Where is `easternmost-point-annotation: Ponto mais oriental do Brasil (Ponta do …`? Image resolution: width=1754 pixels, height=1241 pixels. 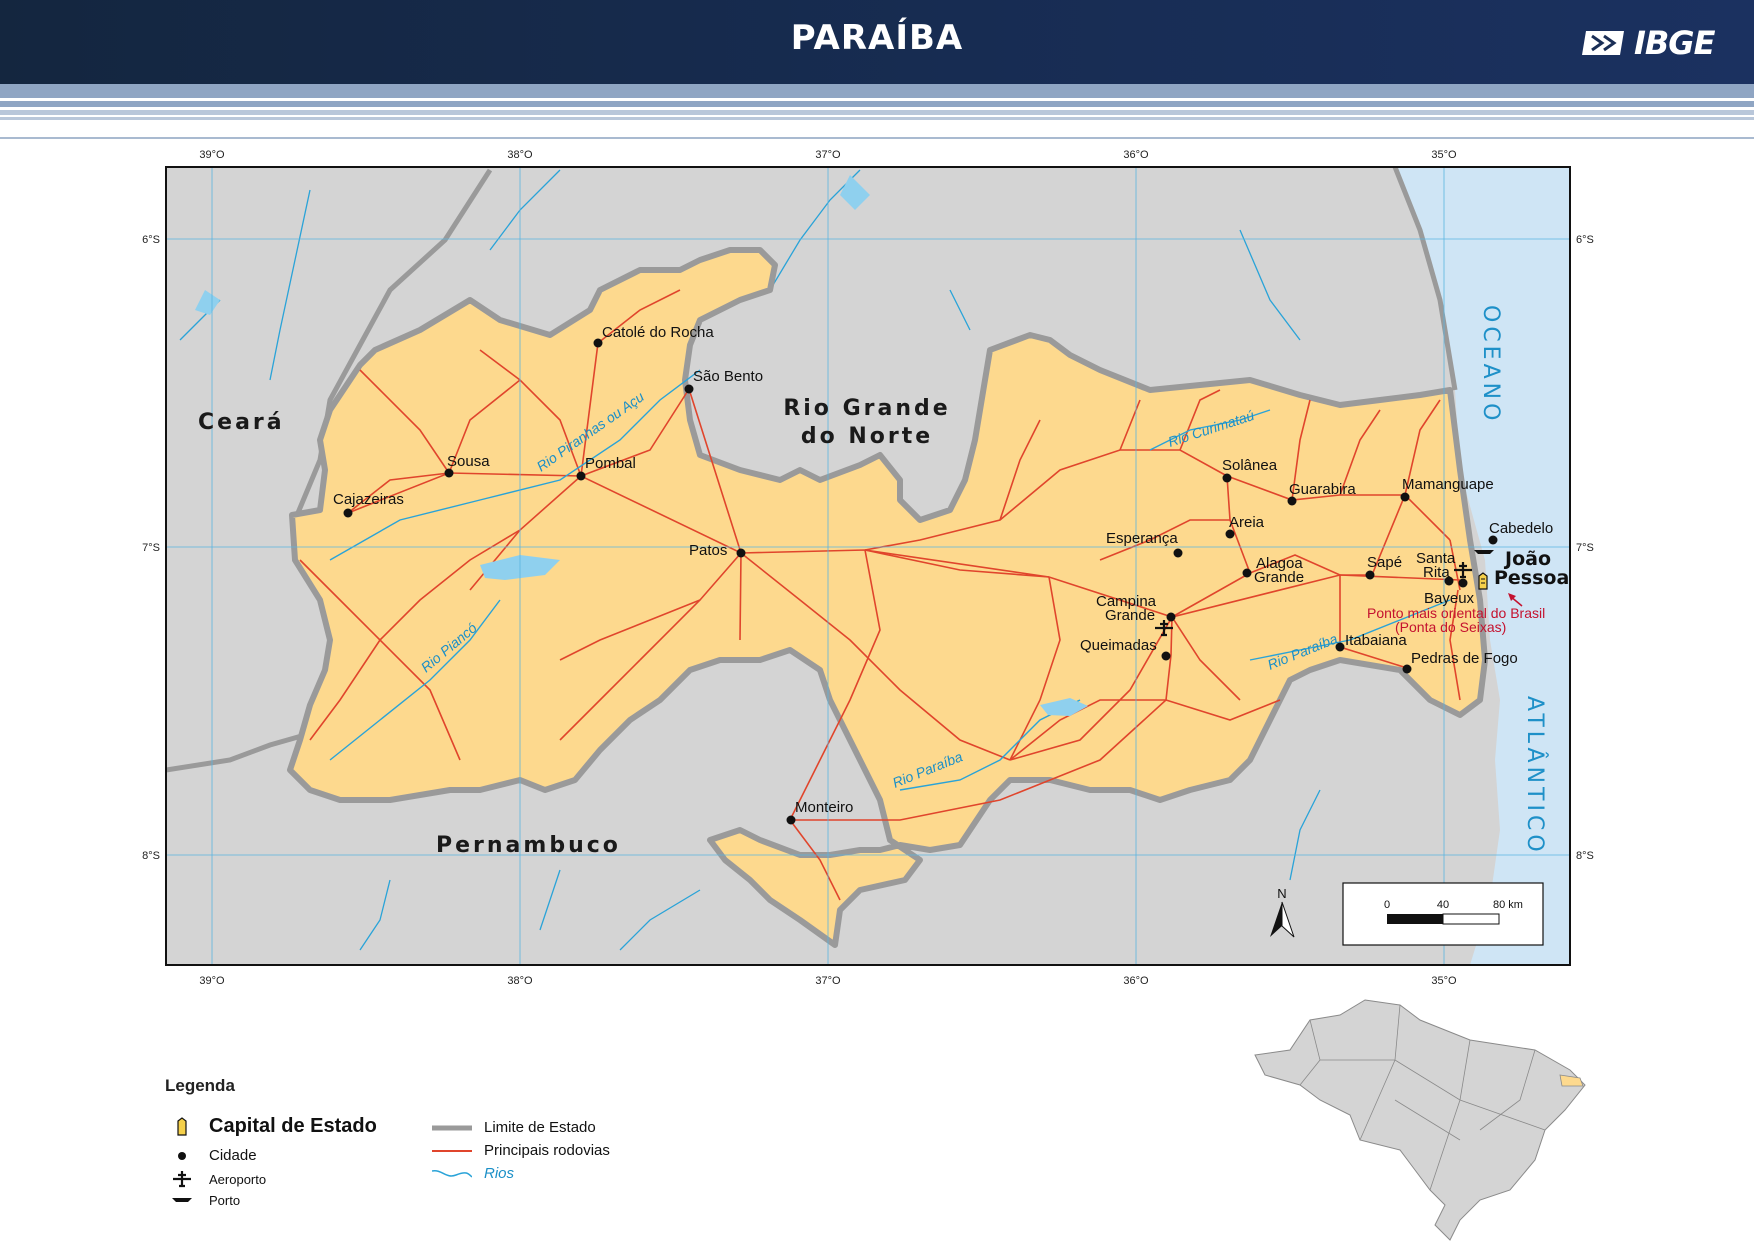 easternmost-point-annotation: Ponto mais oriental do Brasil (Ponta do … is located at coordinates (1456, 614).